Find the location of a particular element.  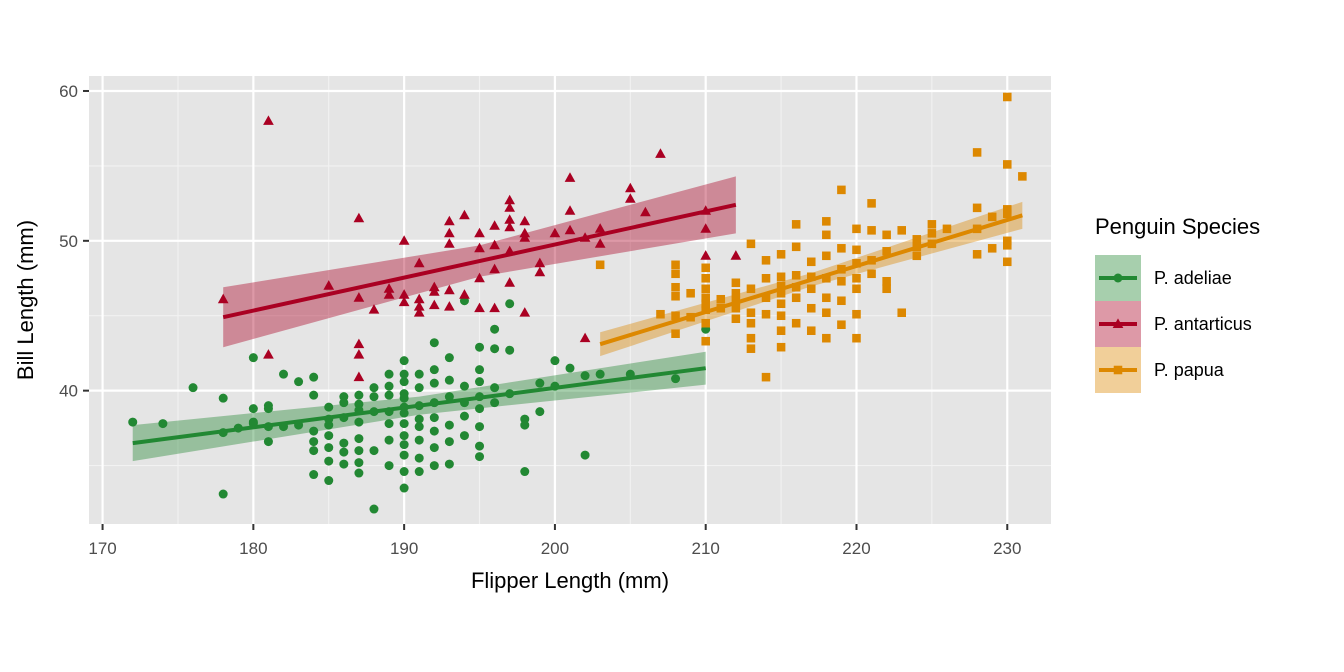

legend-marker-antarticus is located at coordinates (1118, 323).